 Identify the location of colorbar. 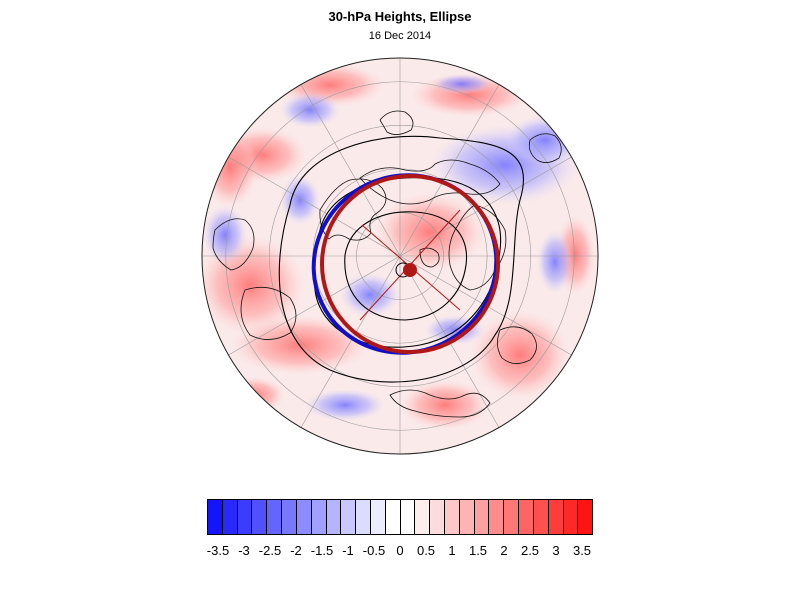
(400, 517).